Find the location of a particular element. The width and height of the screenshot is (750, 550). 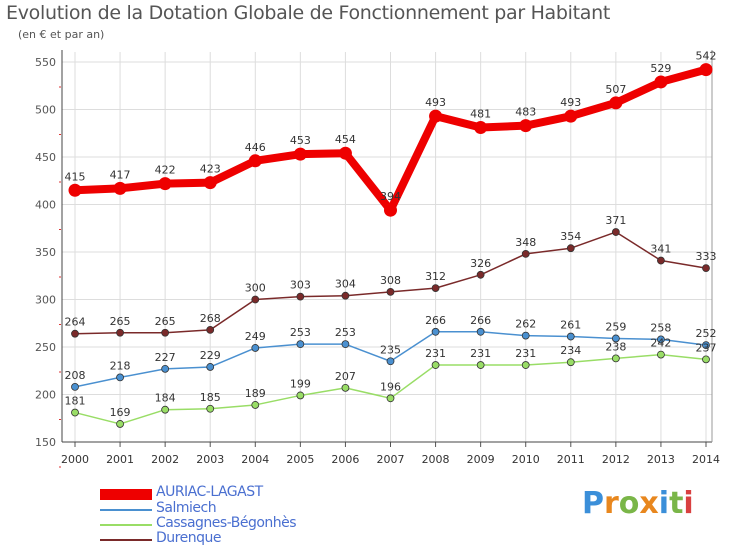

y-tick-label: 350 is located at coordinates (45, 252).